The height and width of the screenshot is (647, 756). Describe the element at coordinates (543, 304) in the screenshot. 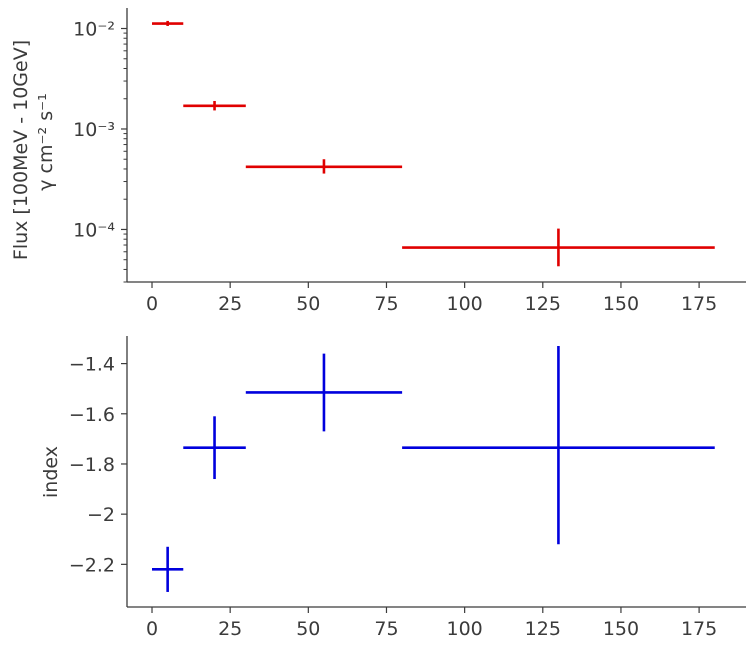

I see `flux-xtick-label: 125` at that location.